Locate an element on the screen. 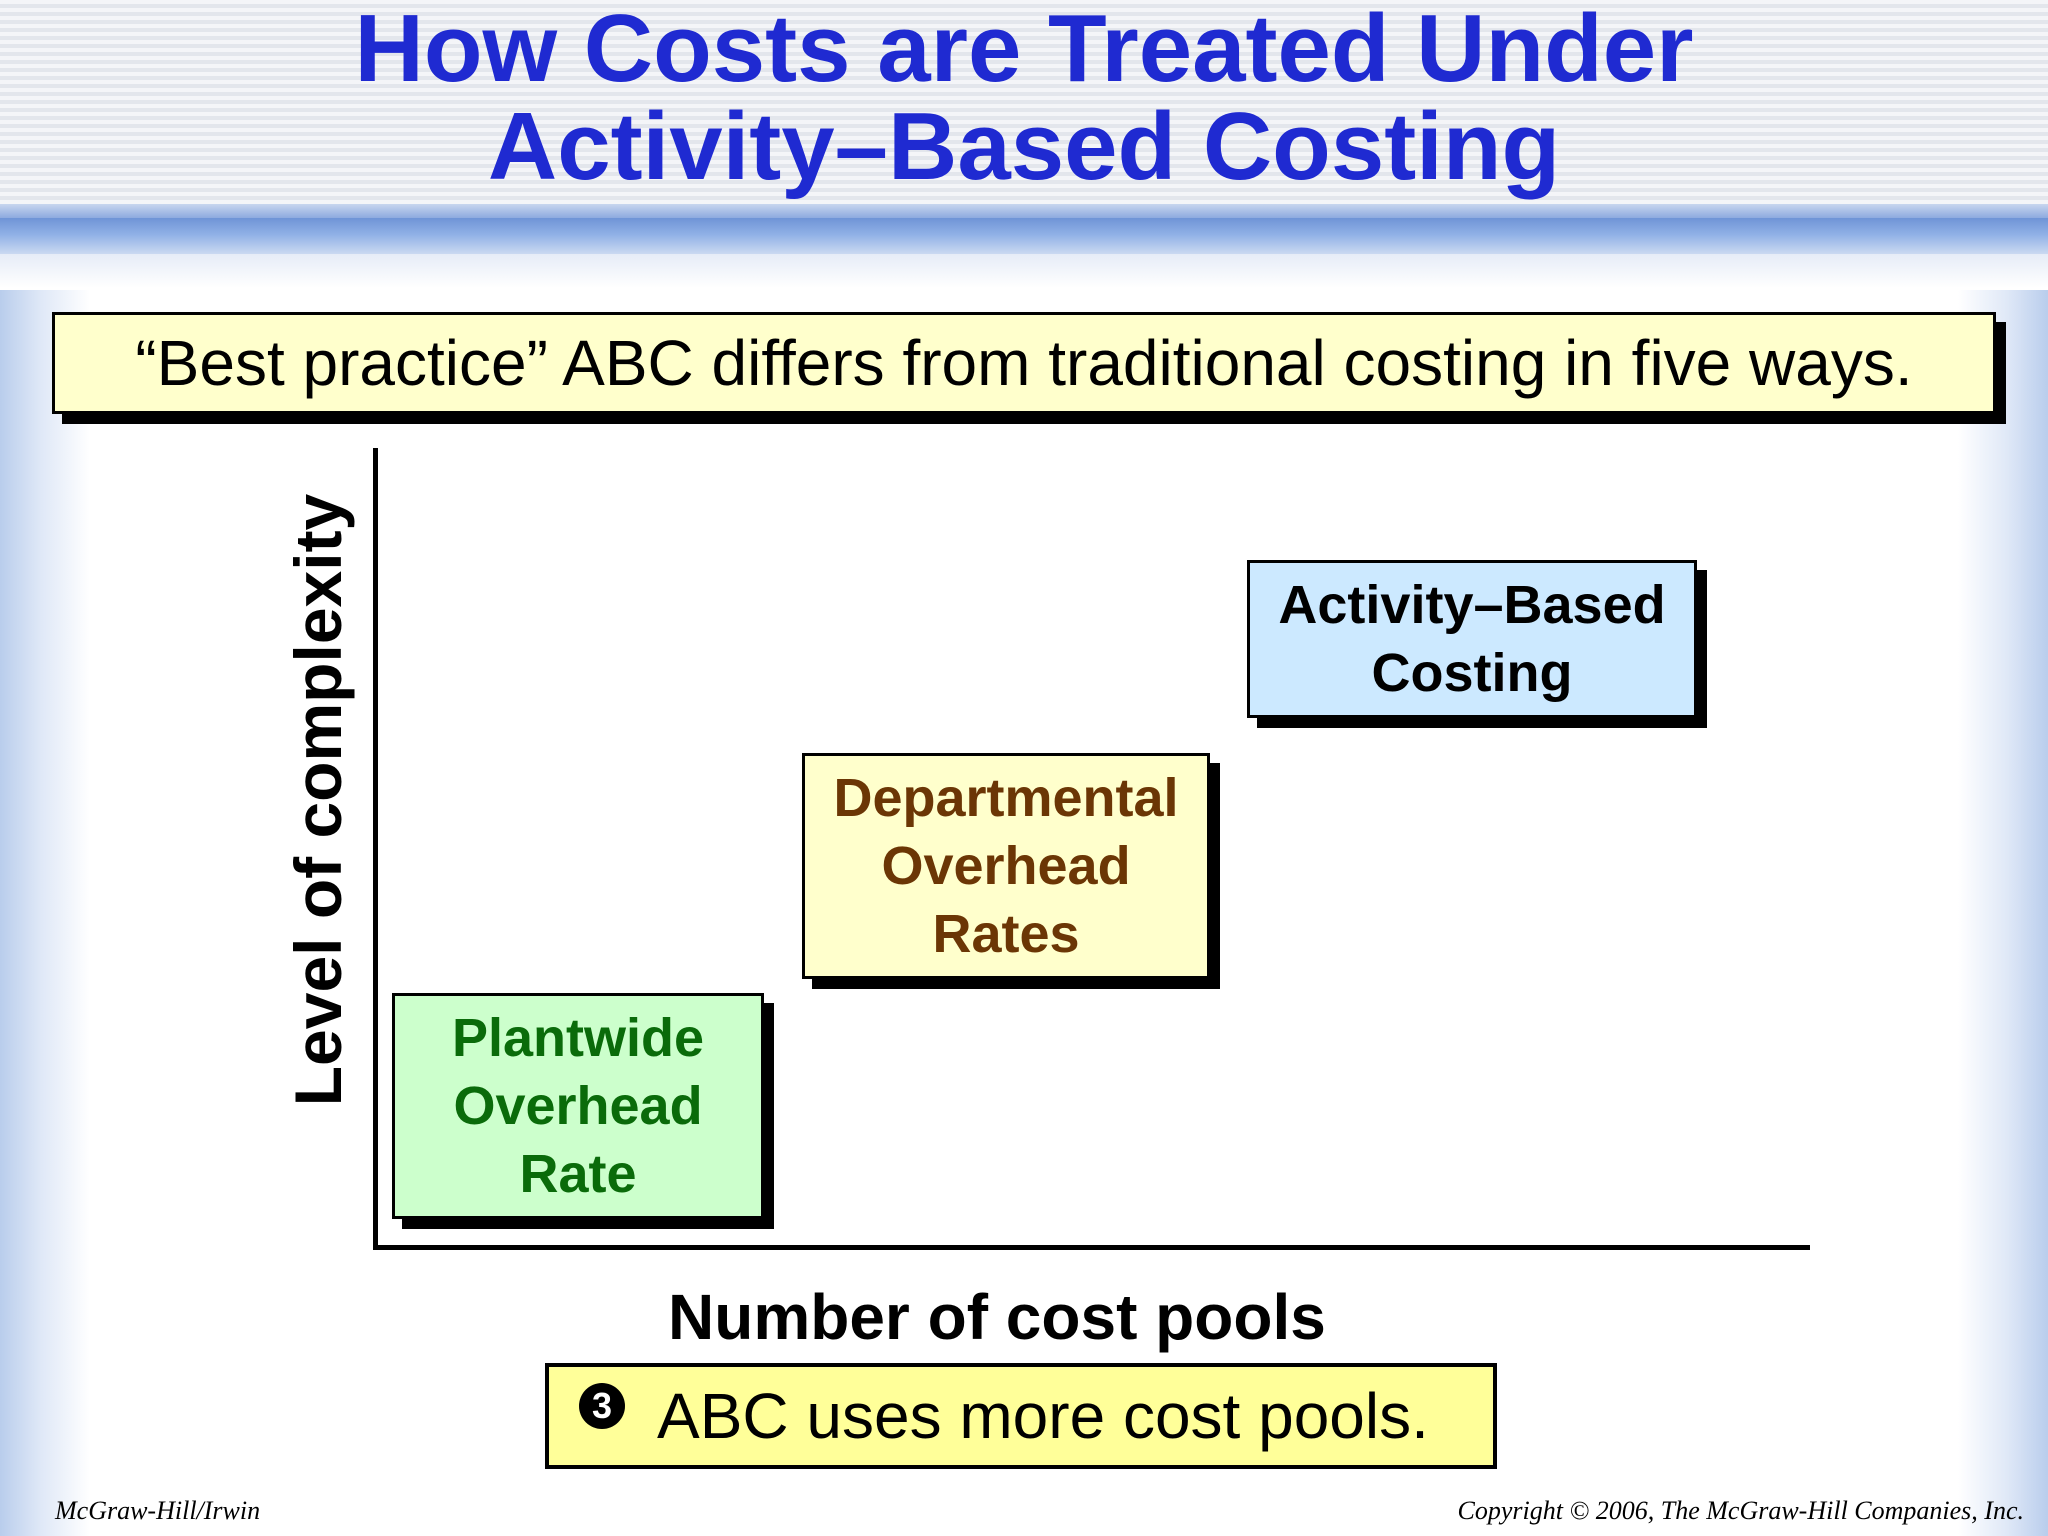 Image resolution: width=2048 pixels, height=1536 pixels. box-label-line: Costing is located at coordinates (1472, 673).